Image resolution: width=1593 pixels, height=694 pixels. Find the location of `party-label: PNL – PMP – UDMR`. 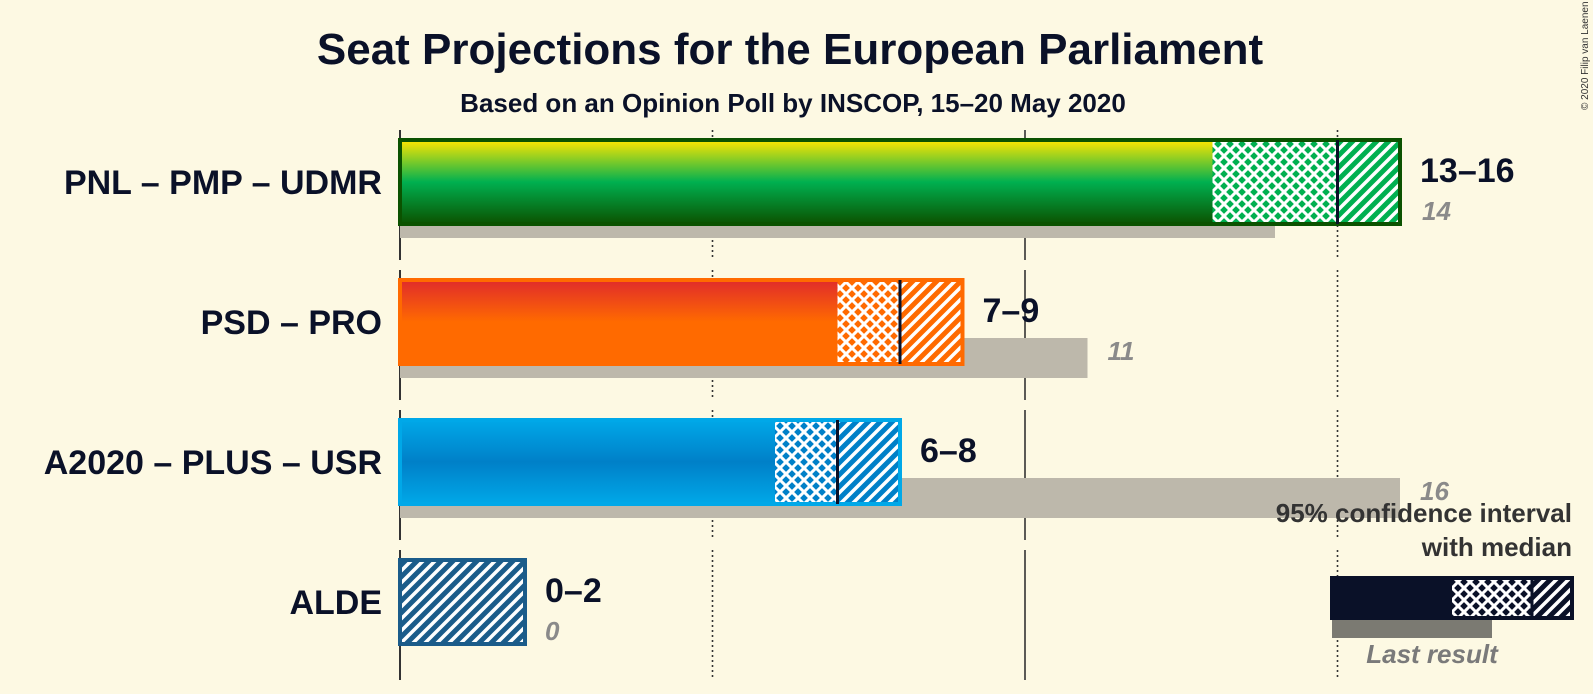

party-label: PNL – PMP – UDMR is located at coordinates (223, 183).